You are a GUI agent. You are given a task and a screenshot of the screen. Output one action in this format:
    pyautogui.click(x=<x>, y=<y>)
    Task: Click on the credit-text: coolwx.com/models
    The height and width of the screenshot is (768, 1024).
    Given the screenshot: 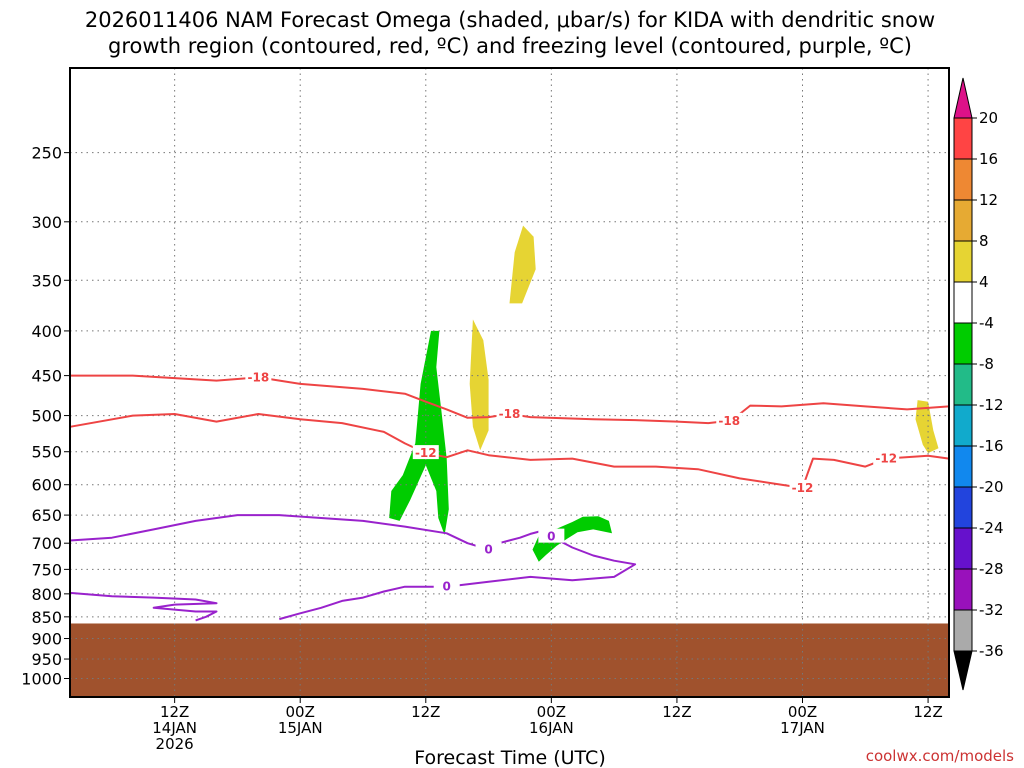 What is the action you would take?
    pyautogui.click(x=940, y=756)
    